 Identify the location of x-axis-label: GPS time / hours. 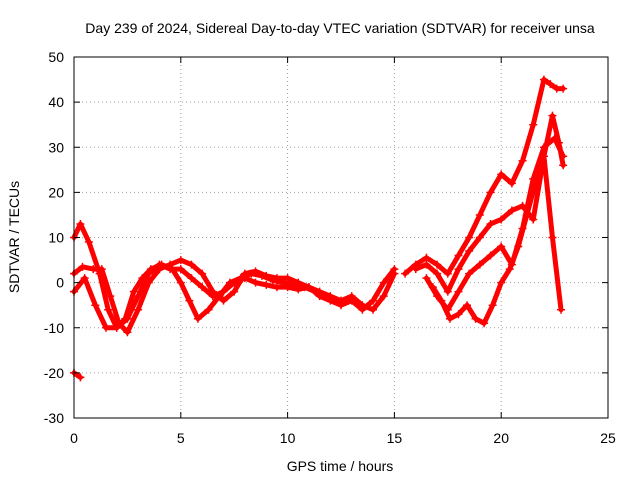
(340, 466).